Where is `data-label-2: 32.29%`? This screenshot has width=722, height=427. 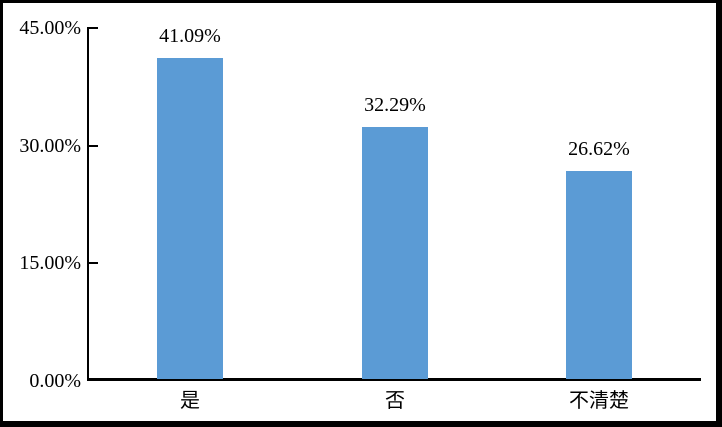
data-label-2: 32.29% is located at coordinates (395, 105).